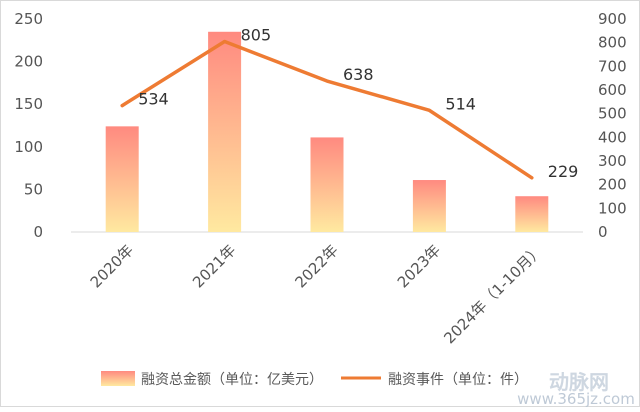 The width and height of the screenshot is (640, 412). What do you see at coordinates (612, 43) in the screenshot?
I see `right-axis-tick-label: 800` at bounding box center [612, 43].